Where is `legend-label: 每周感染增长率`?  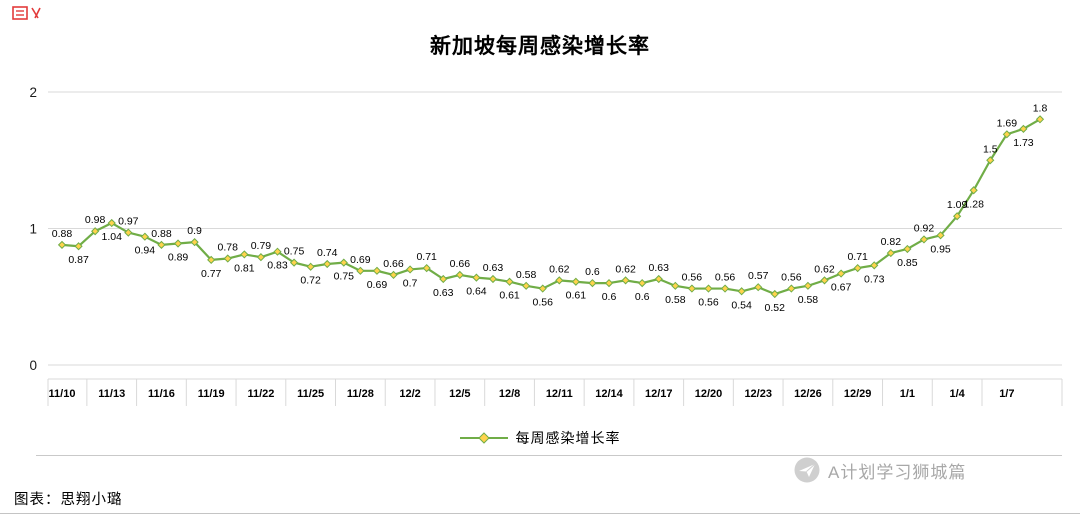
legend-label: 每周感染增长率 is located at coordinates (568, 438).